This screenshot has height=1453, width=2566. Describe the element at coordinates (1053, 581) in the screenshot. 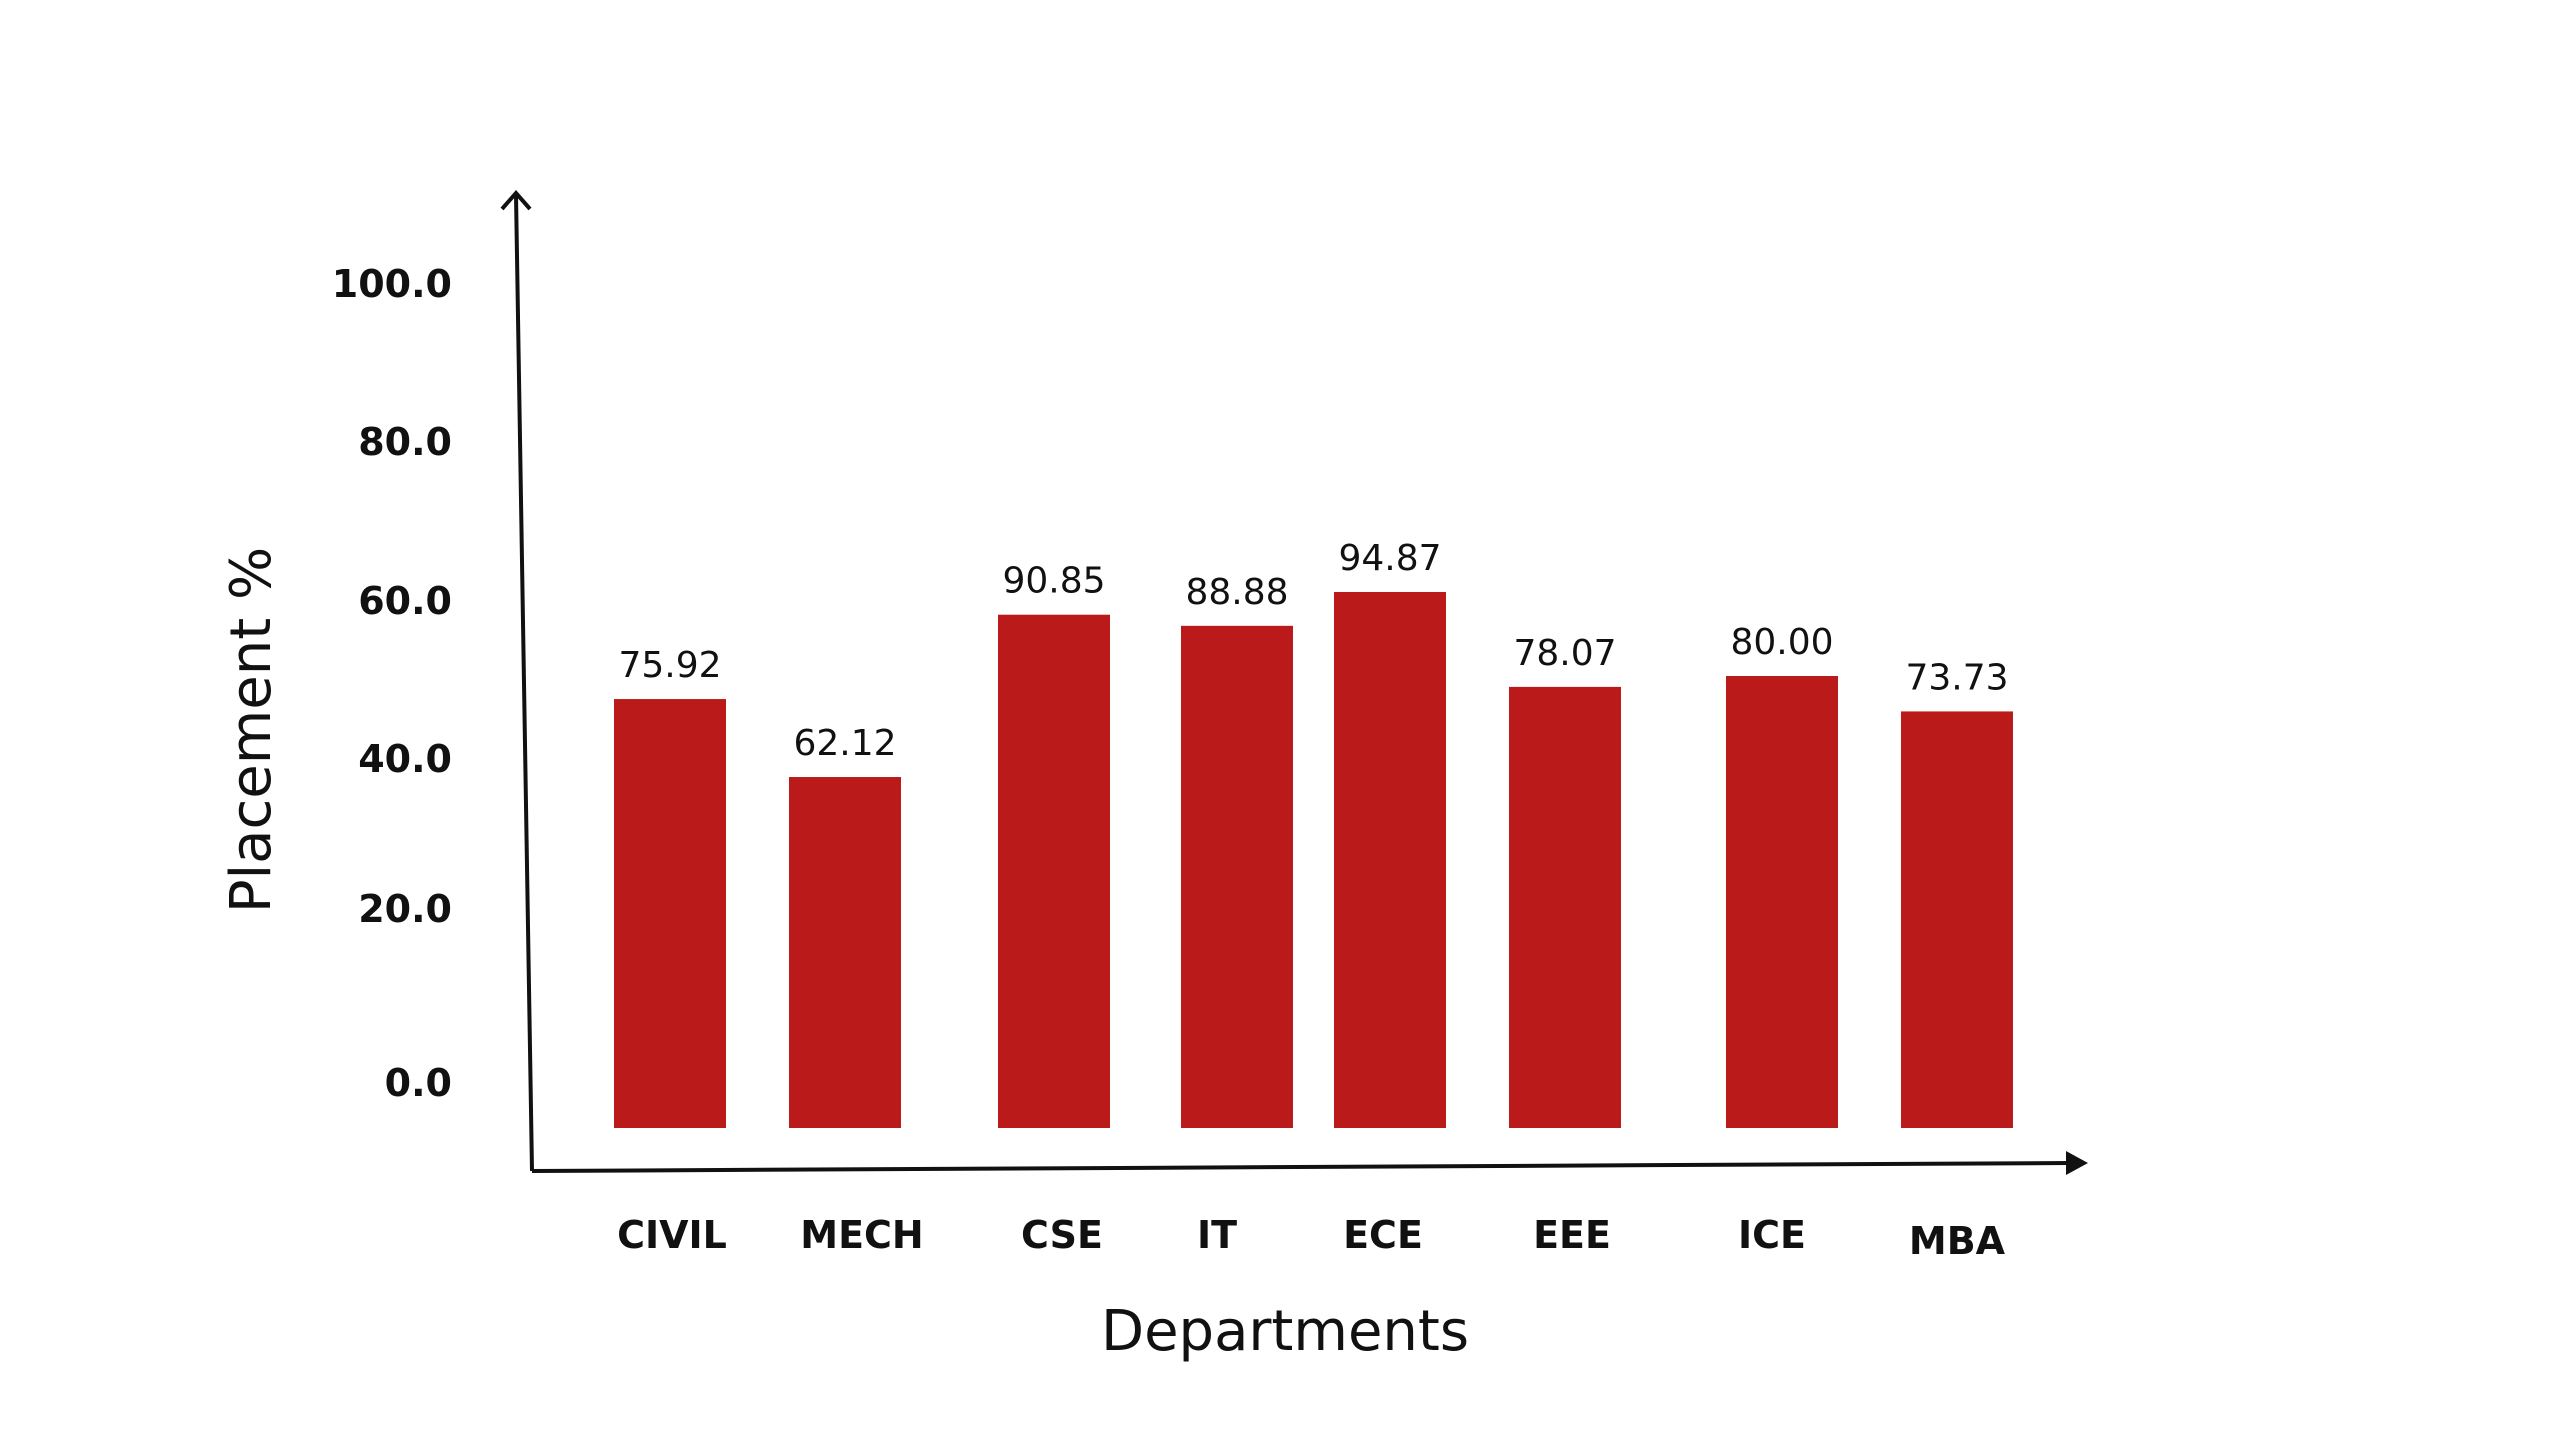

I see `data-label-cse: 90.85` at that location.